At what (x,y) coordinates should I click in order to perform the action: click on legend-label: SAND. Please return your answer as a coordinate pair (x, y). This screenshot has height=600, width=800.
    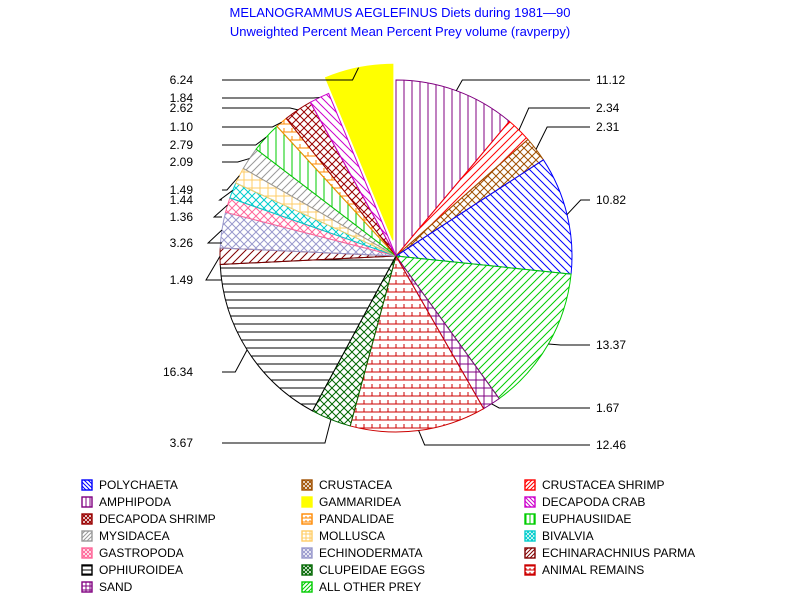
    Looking at the image, I should click on (116, 587).